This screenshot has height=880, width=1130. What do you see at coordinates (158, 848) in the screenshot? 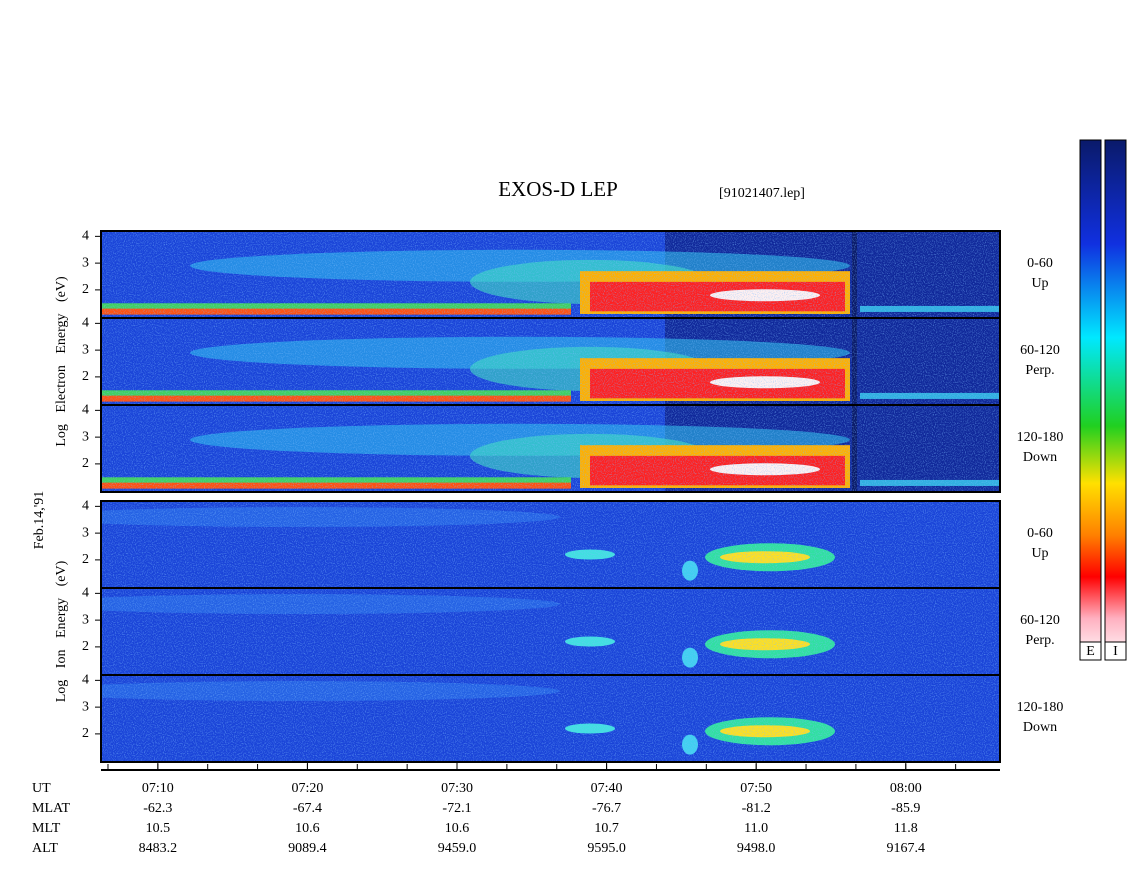
I see `row-value: 8483.2` at bounding box center [158, 848].